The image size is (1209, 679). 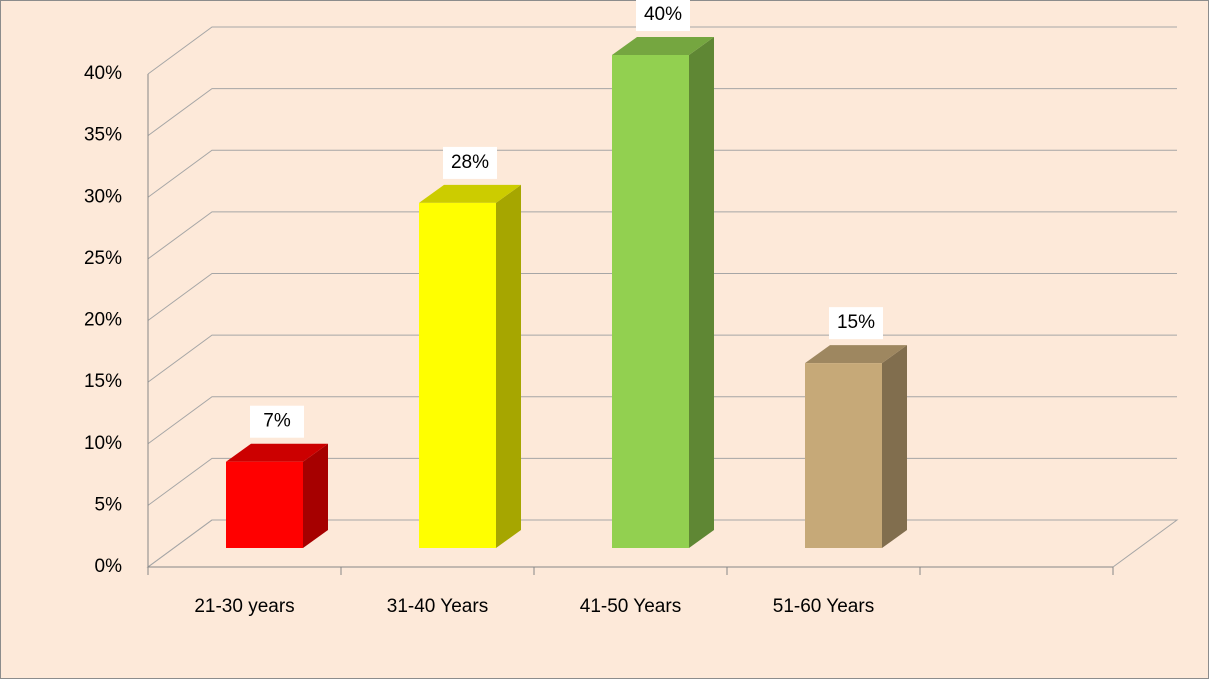 What do you see at coordinates (109, 566) in the screenshot?
I see `y-tick-label: 0%` at bounding box center [109, 566].